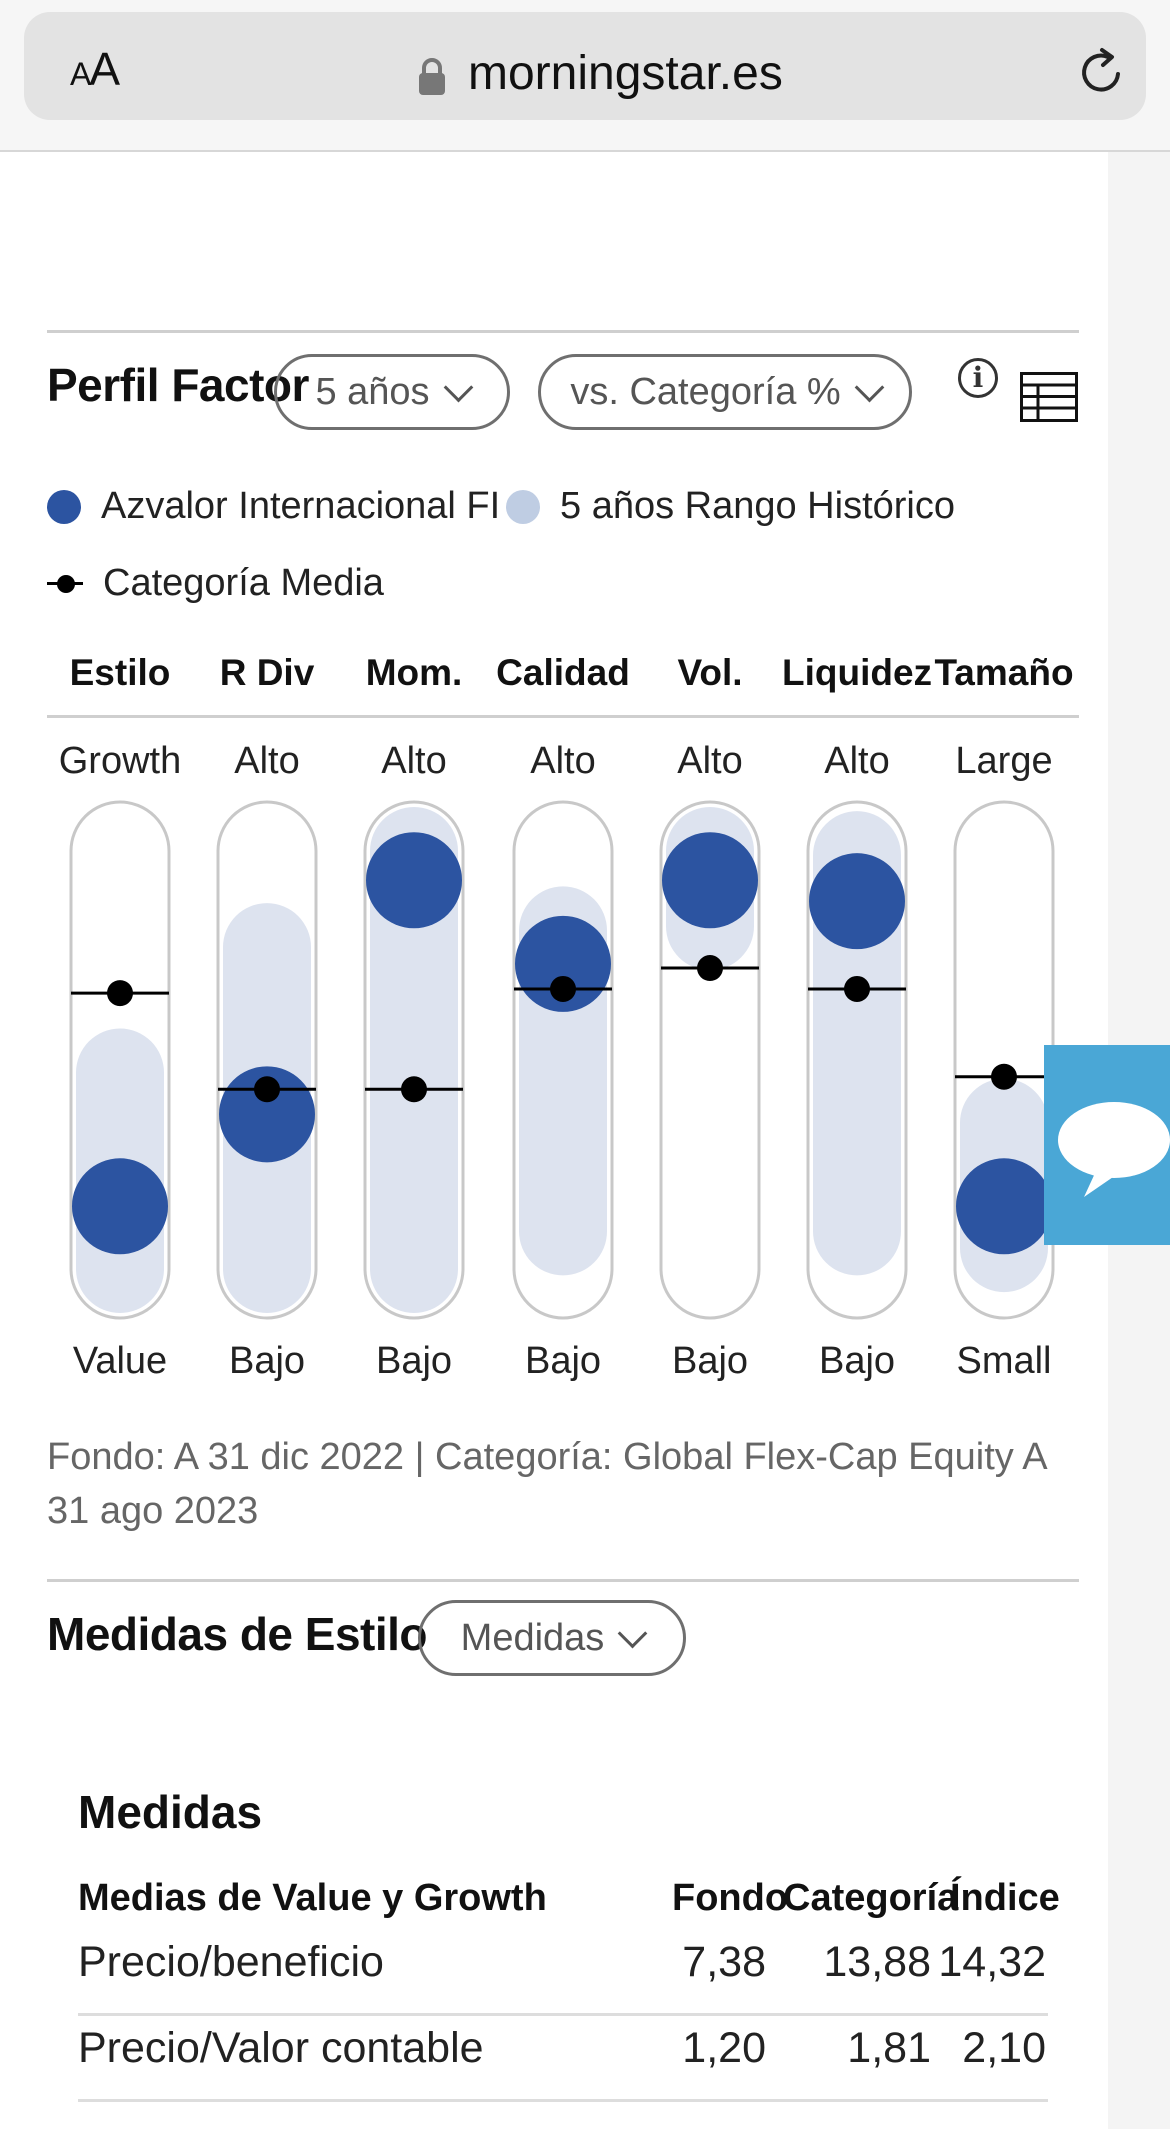 This screenshot has width=1170, height=2129. Describe the element at coordinates (65, 584) in the screenshot. I see `category-marker-icon` at that location.